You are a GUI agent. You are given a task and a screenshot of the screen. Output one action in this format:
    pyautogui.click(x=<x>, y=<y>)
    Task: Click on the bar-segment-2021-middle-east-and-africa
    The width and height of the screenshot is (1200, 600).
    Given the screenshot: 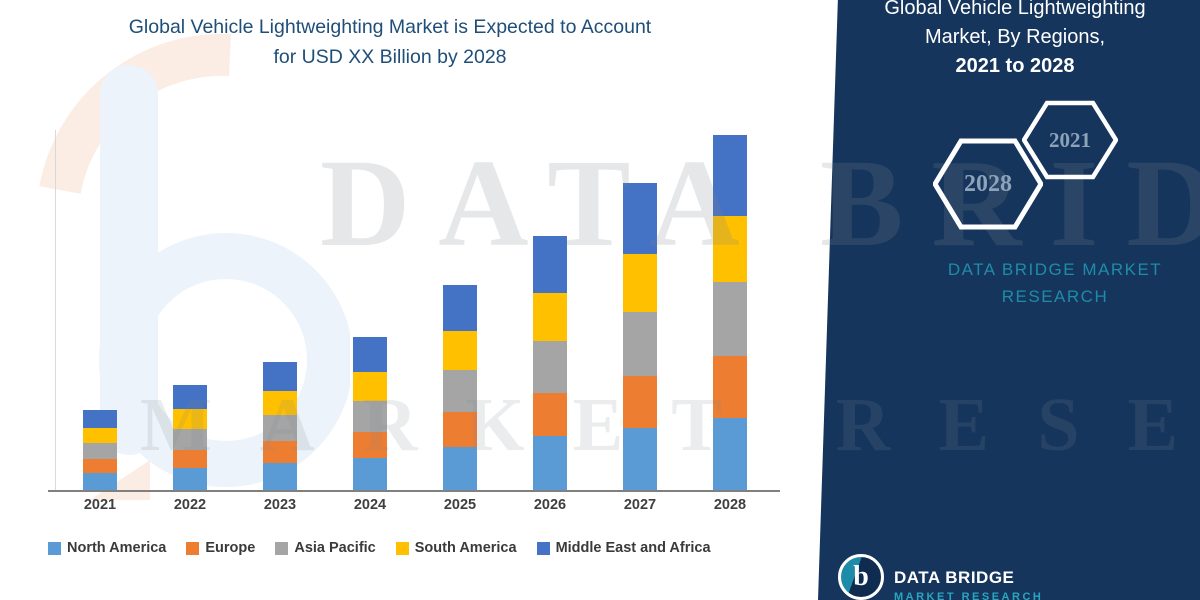 What is the action you would take?
    pyautogui.click(x=100, y=419)
    